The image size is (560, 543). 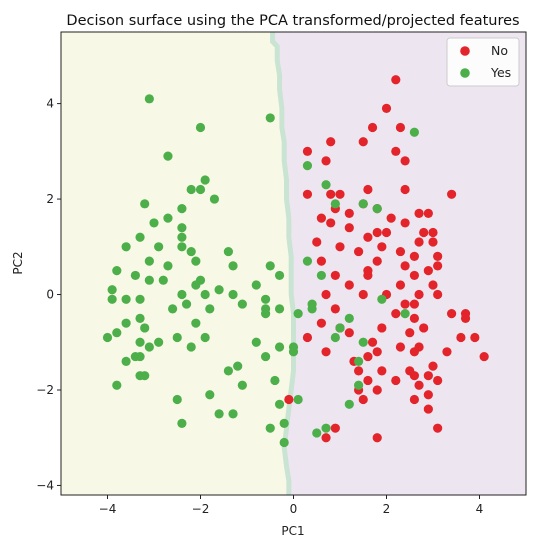 I want to click on y-axis: −4 −2 0 2 4, so click(x=48, y=294).